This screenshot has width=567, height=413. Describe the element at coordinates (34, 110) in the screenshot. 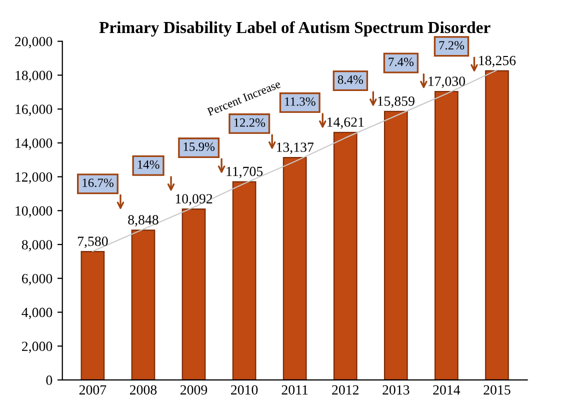

I see `y-tick-label: 16,000` at that location.